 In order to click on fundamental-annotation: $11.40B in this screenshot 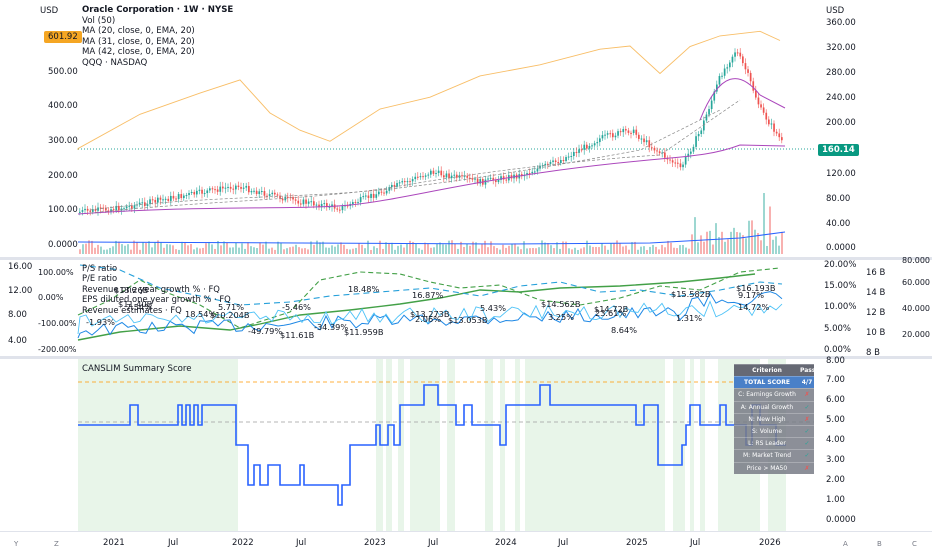, I will do `click(135, 304)`.